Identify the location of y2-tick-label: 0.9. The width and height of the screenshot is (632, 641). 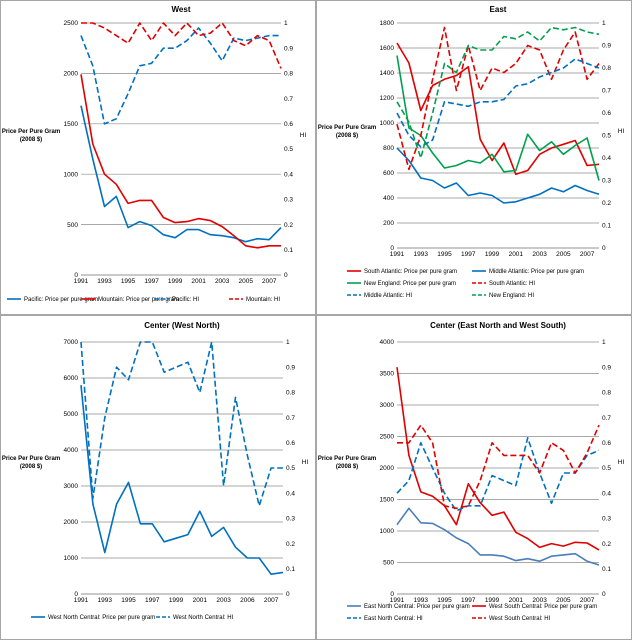
(606, 46).